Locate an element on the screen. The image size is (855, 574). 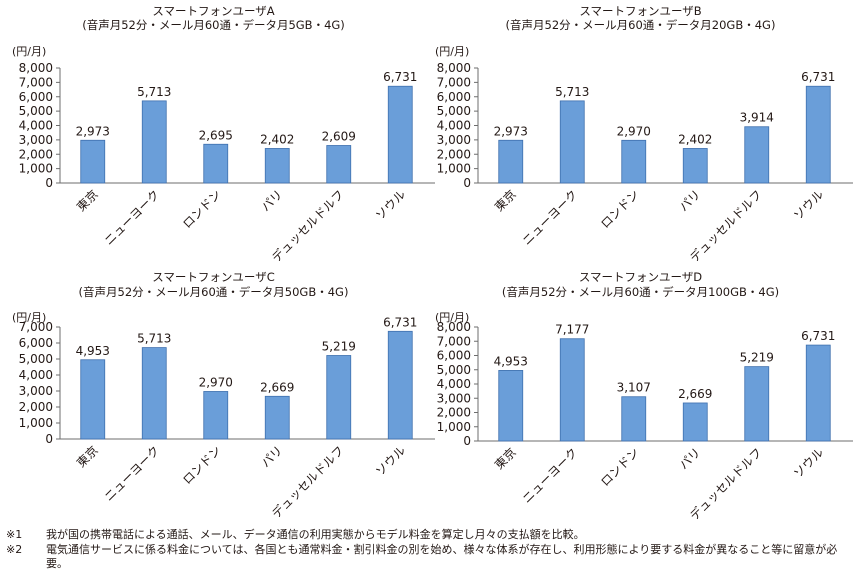
chart-title: スマートフォンユーザA is located at coordinates (213, 11).